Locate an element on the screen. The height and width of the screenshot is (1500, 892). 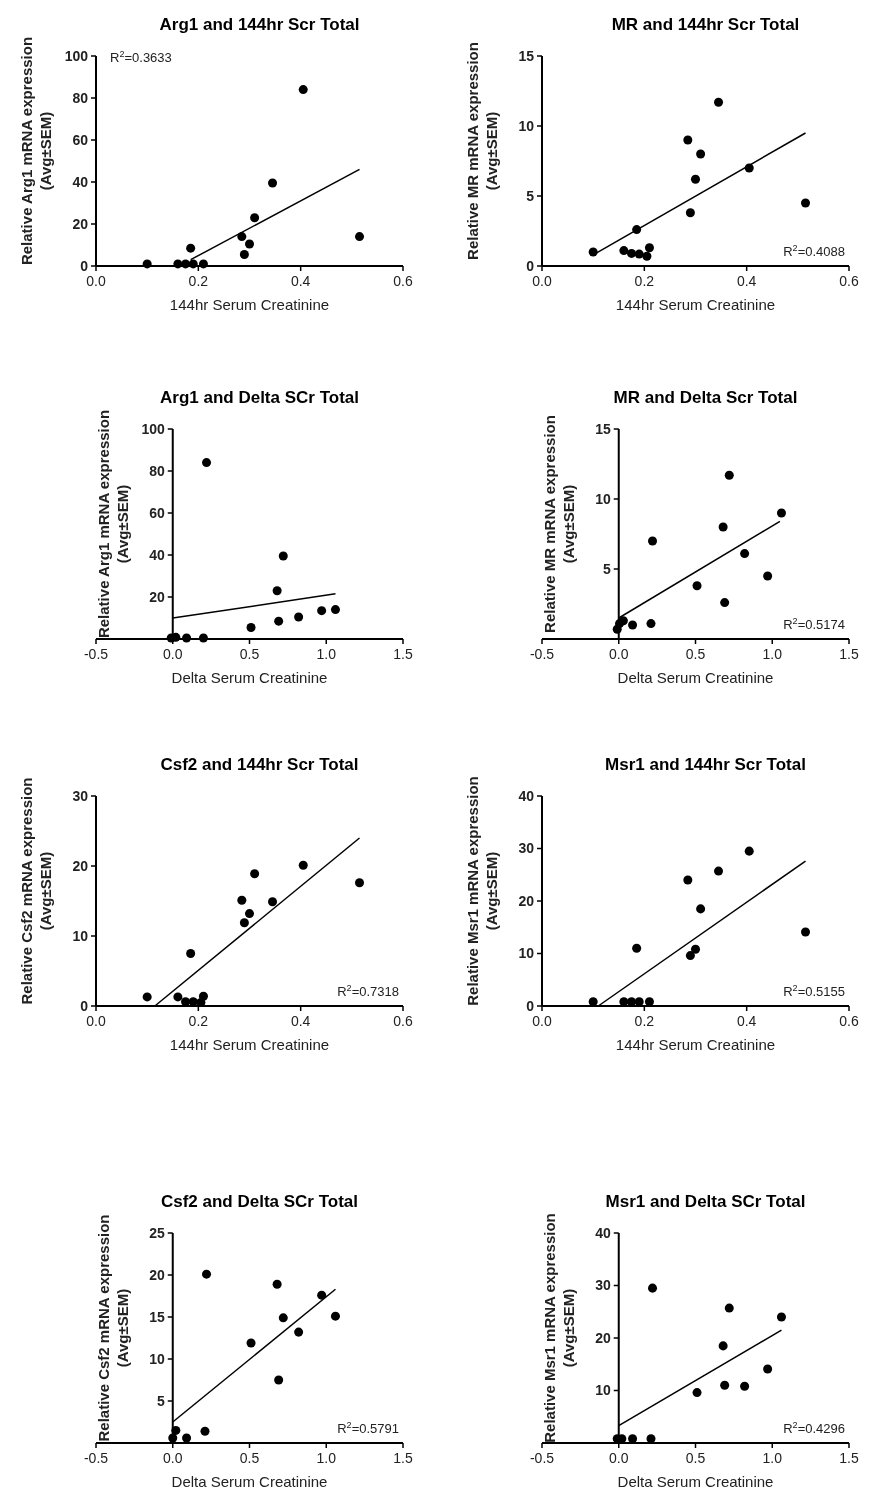
y-axis-title: Relative MR mRNA expression (Avg±SEM) is located at coordinates (558, 524).